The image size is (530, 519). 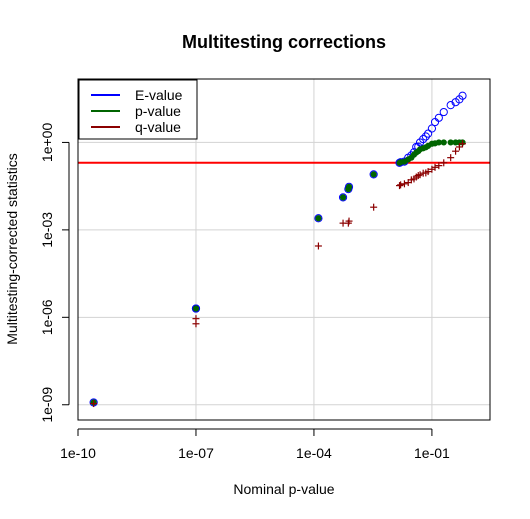 I want to click on legend-box, so click(x=138, y=109).